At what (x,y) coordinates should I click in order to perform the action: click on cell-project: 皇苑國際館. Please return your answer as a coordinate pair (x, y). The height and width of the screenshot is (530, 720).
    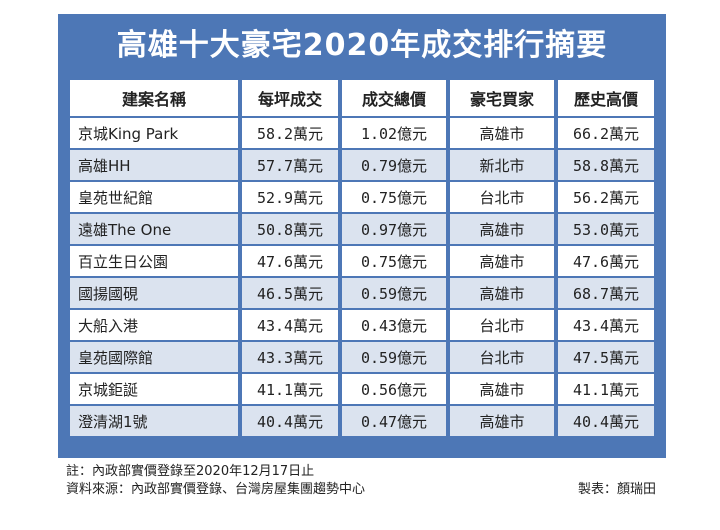
    Looking at the image, I should click on (154, 357).